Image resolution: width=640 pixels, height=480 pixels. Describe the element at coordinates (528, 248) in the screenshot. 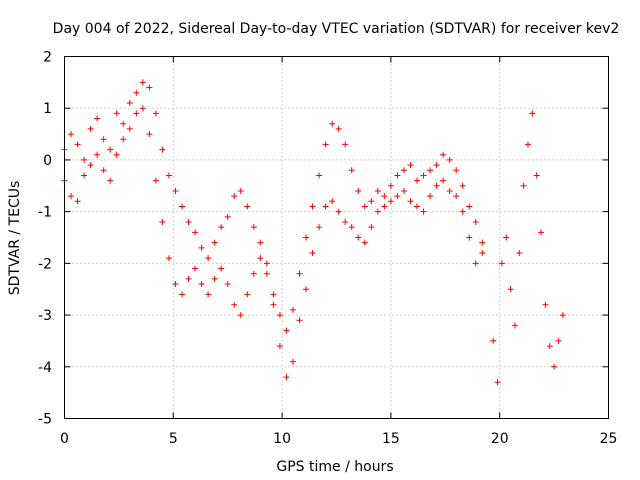

I see `series-sdtvar-late-burst` at that location.